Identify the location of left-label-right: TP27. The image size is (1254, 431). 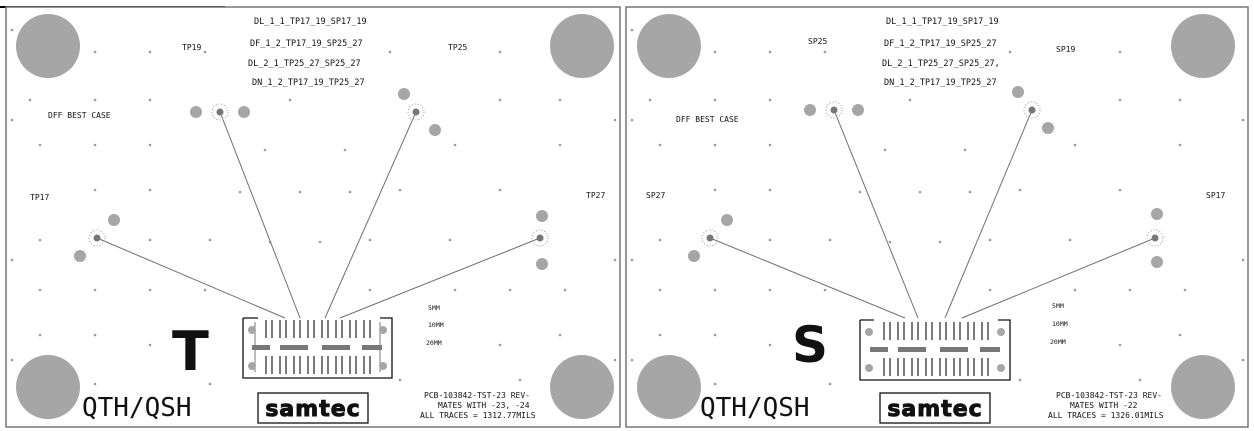
(595, 195).